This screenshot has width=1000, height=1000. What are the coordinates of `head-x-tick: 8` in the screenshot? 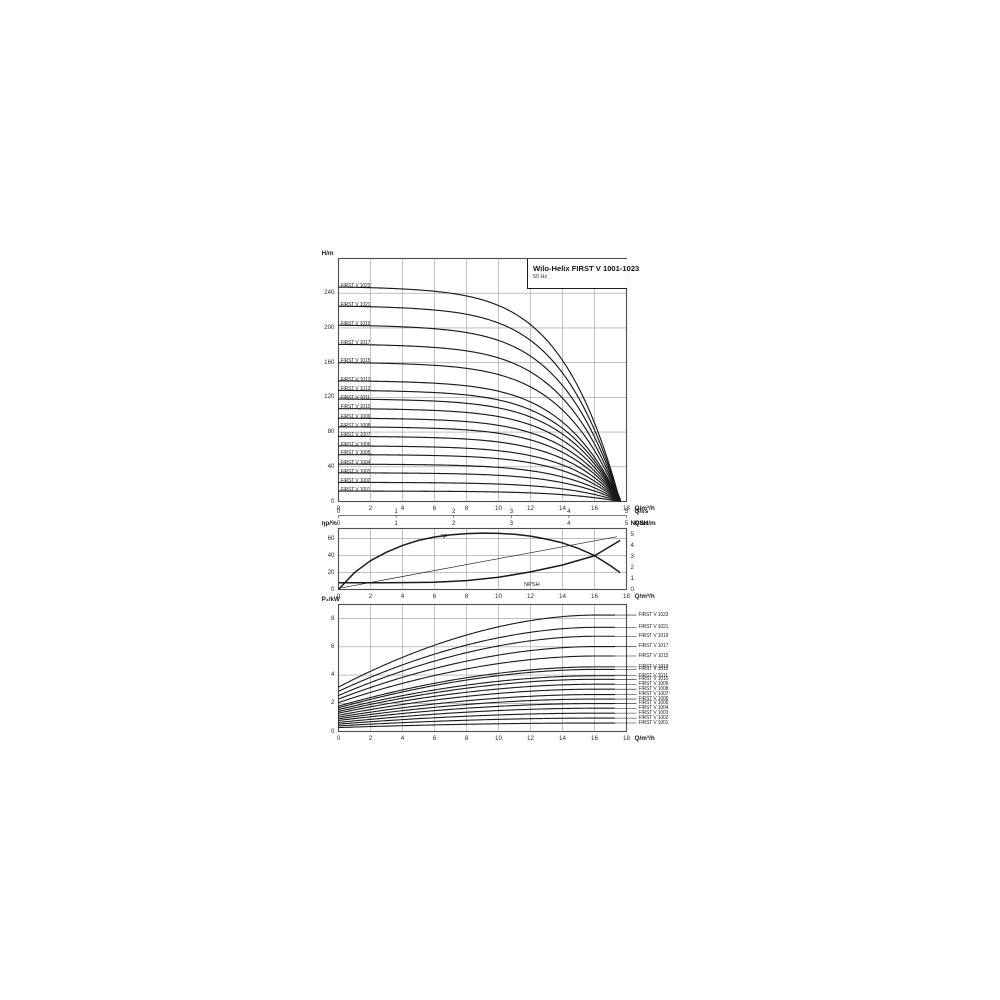 It's located at (466, 508).